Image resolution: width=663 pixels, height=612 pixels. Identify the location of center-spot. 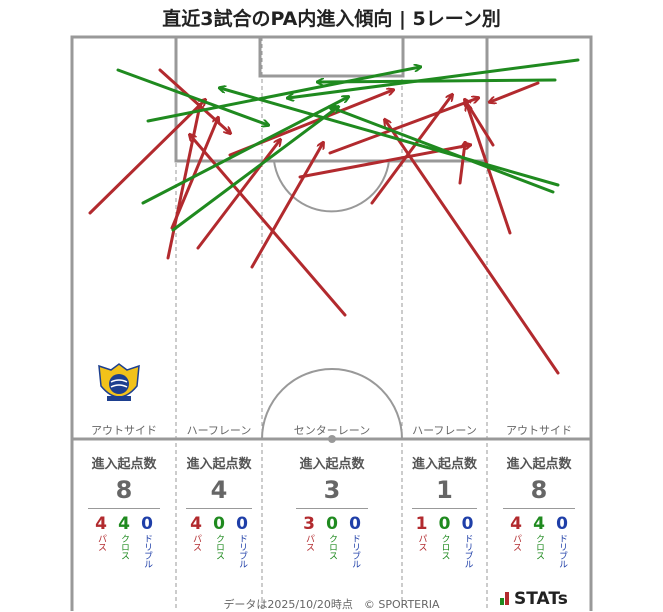
(332, 439).